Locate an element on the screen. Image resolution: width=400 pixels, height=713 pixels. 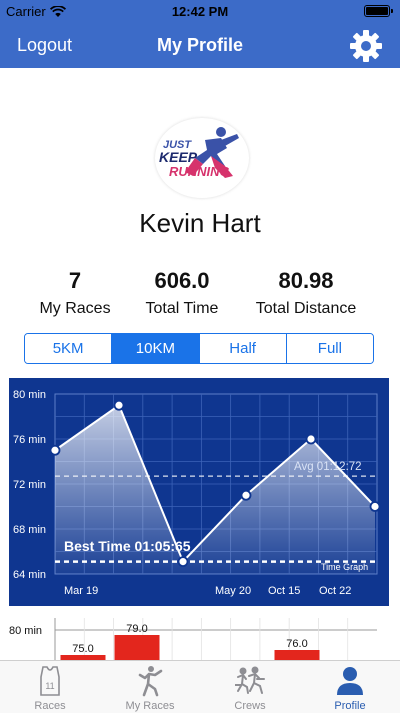
segment-full: Full is located at coordinates (329, 348).